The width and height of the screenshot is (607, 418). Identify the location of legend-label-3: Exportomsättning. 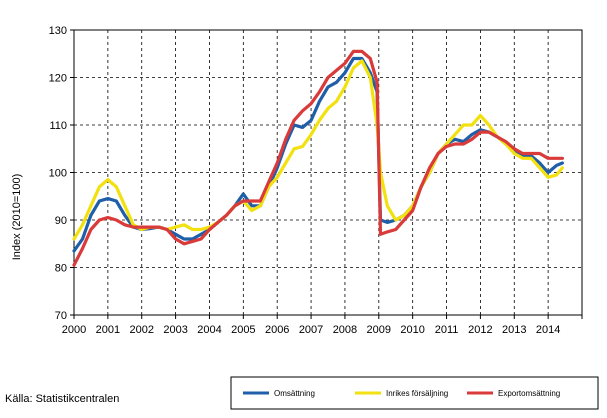
(529, 393).